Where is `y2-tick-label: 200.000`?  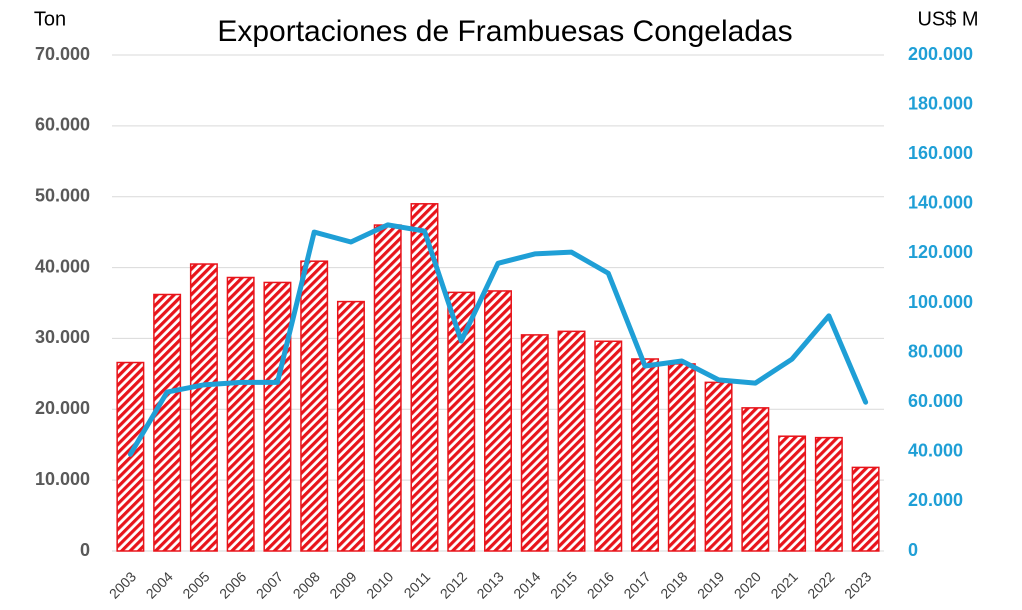
y2-tick-label: 200.000 is located at coordinates (940, 54).